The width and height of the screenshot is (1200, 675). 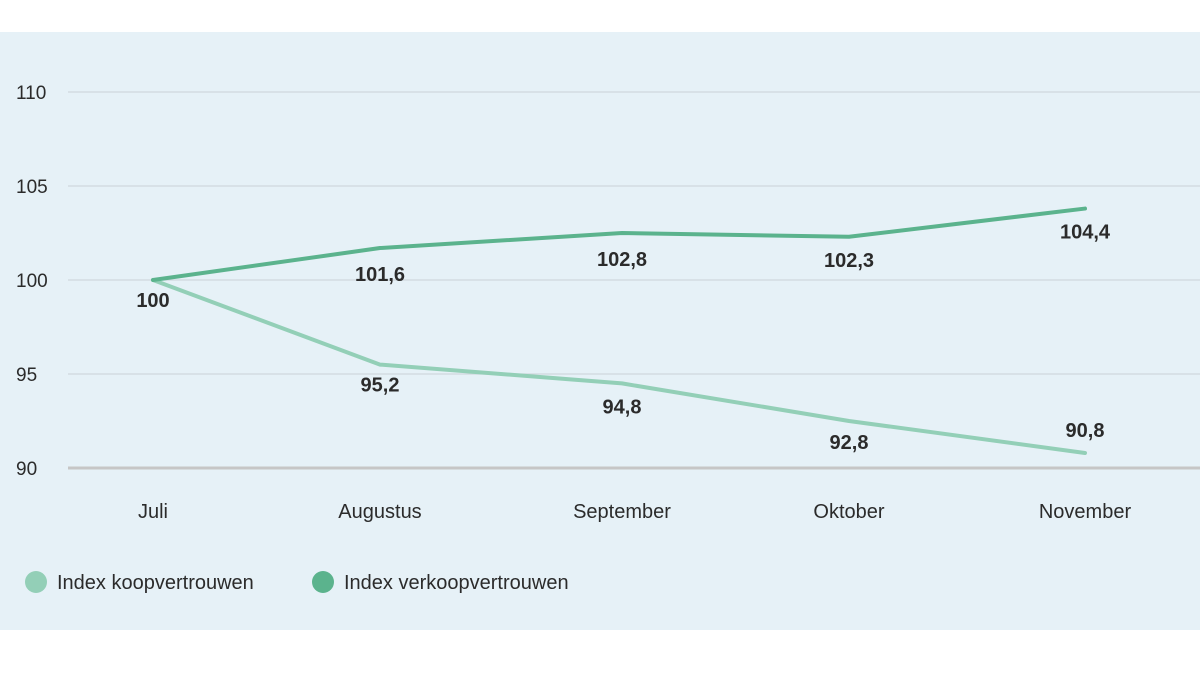 What do you see at coordinates (380, 386) in the screenshot?
I see `data-label: 95,2` at bounding box center [380, 386].